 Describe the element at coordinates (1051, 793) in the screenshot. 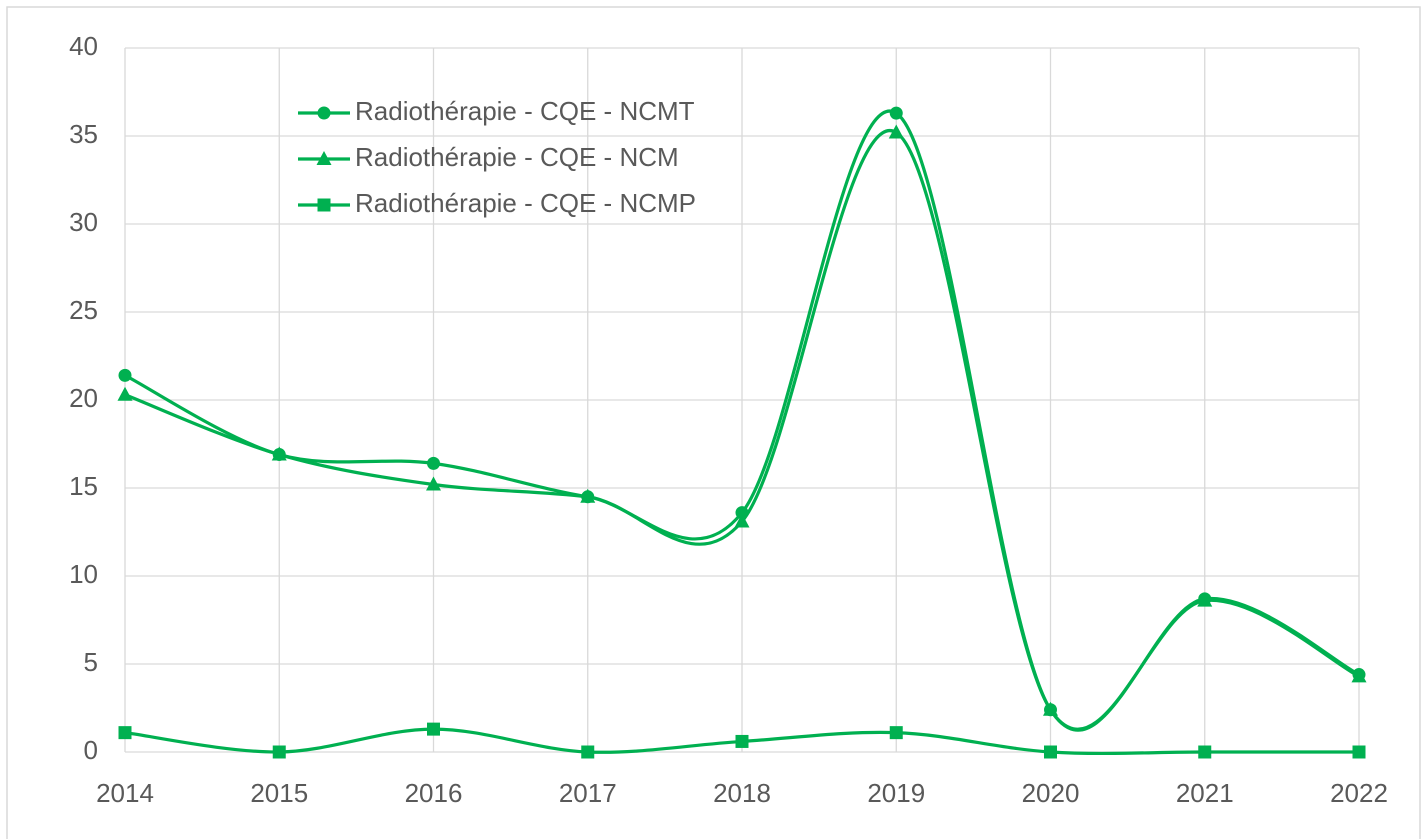

I see `x-tick-label: 2020` at that location.